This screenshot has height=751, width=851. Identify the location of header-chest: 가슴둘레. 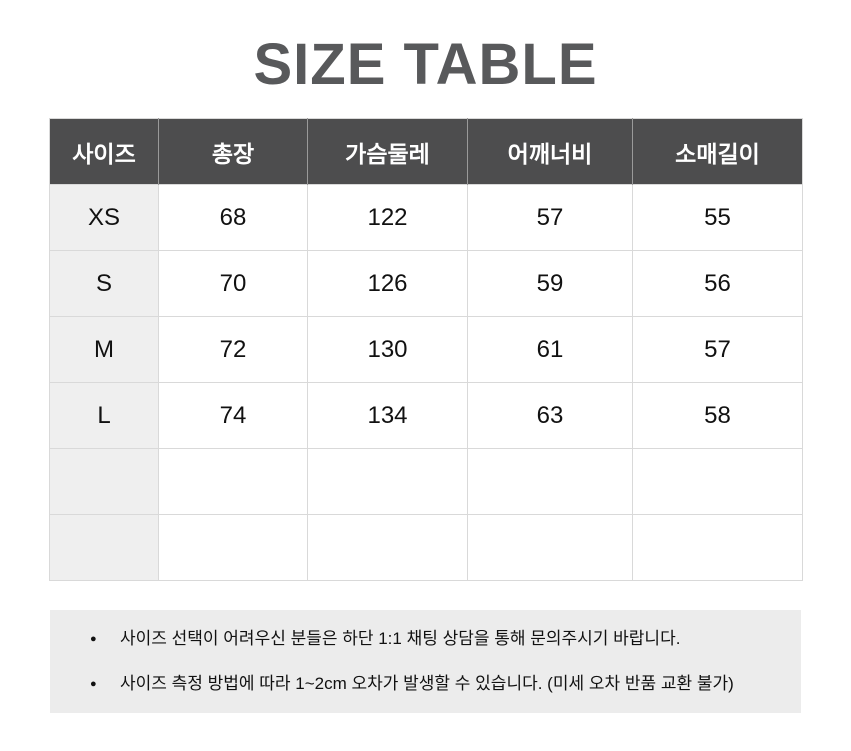
(387, 151).